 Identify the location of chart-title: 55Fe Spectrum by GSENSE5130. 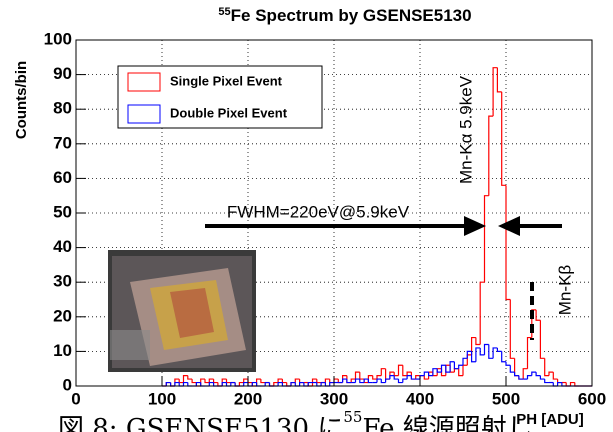
(344, 16).